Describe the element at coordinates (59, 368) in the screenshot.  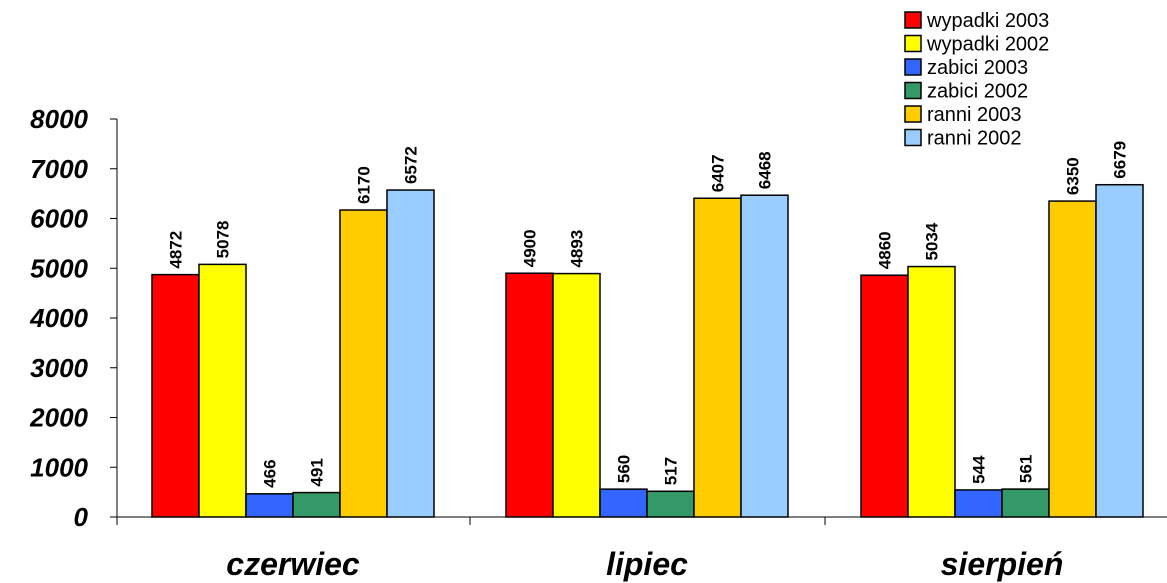
I see `y-tick-label: 3000` at that location.